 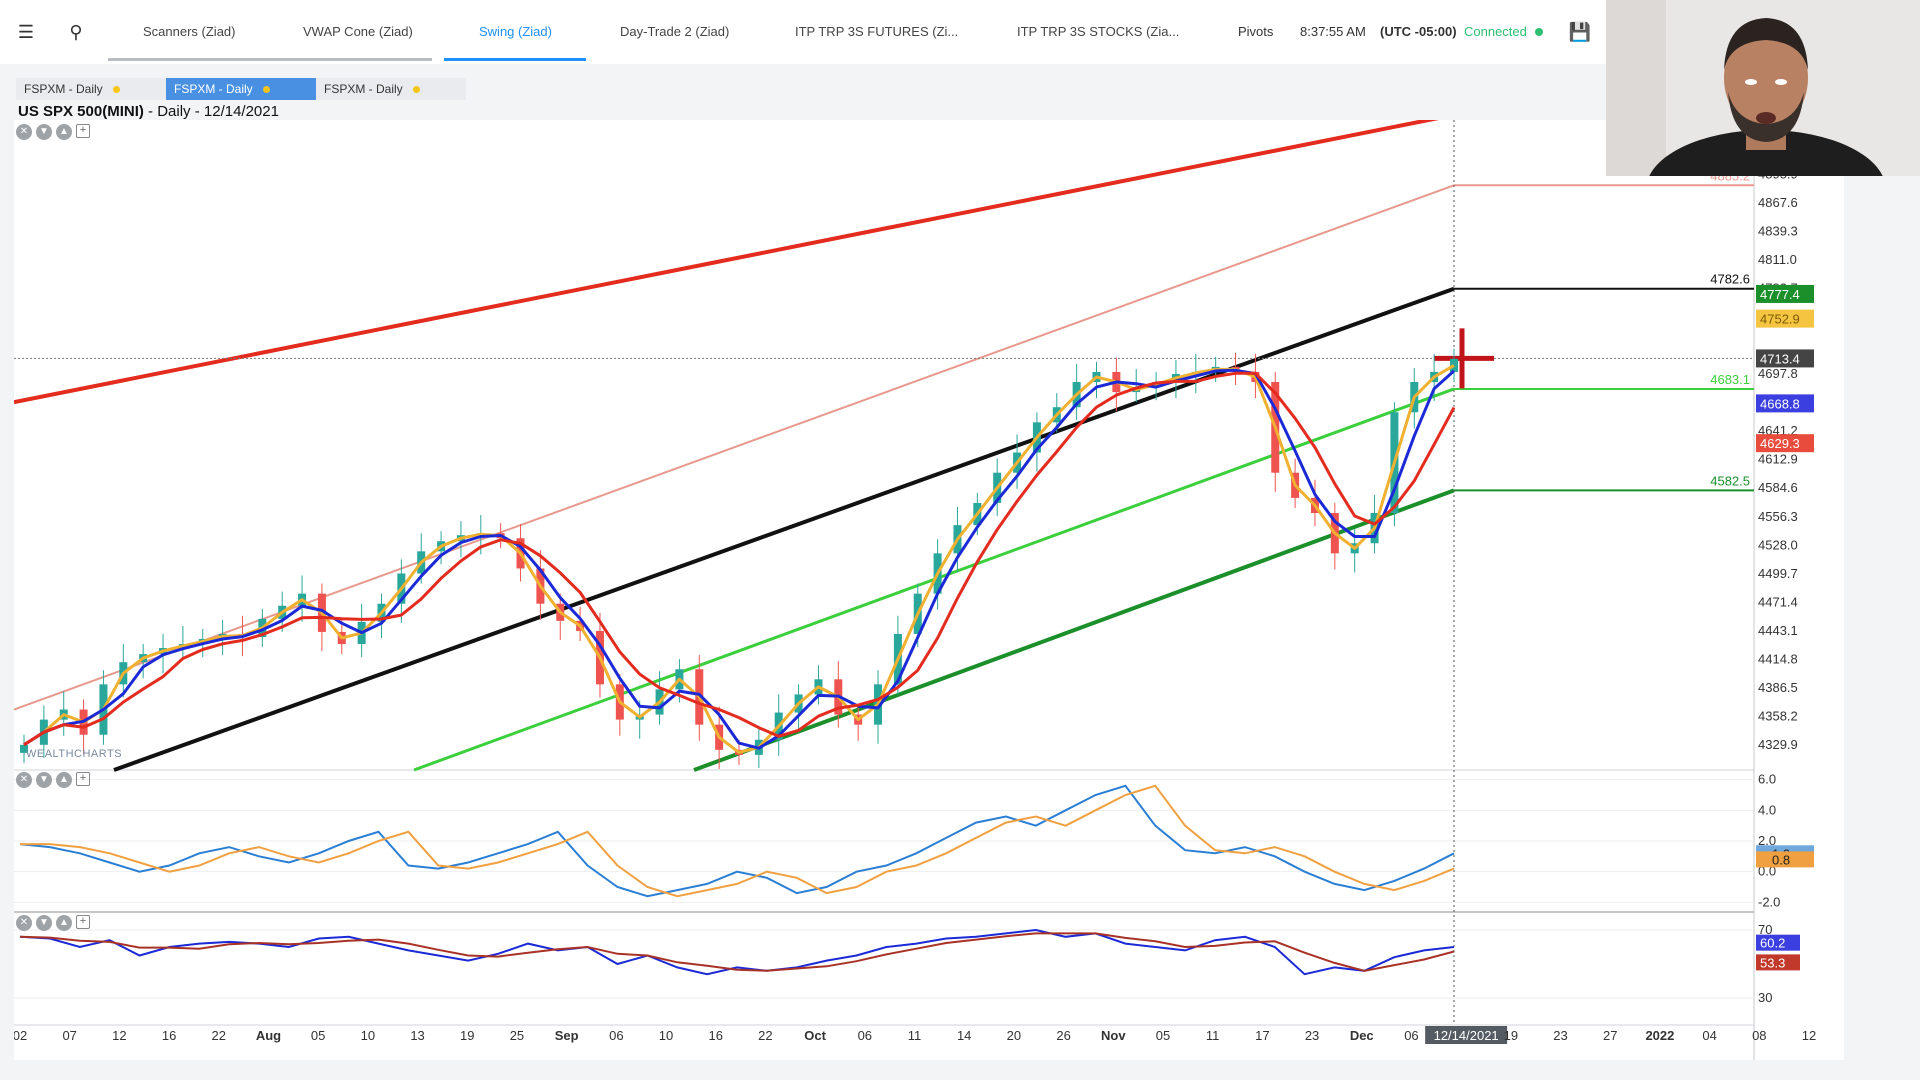 I want to click on rsi-line, so click(x=737, y=952).